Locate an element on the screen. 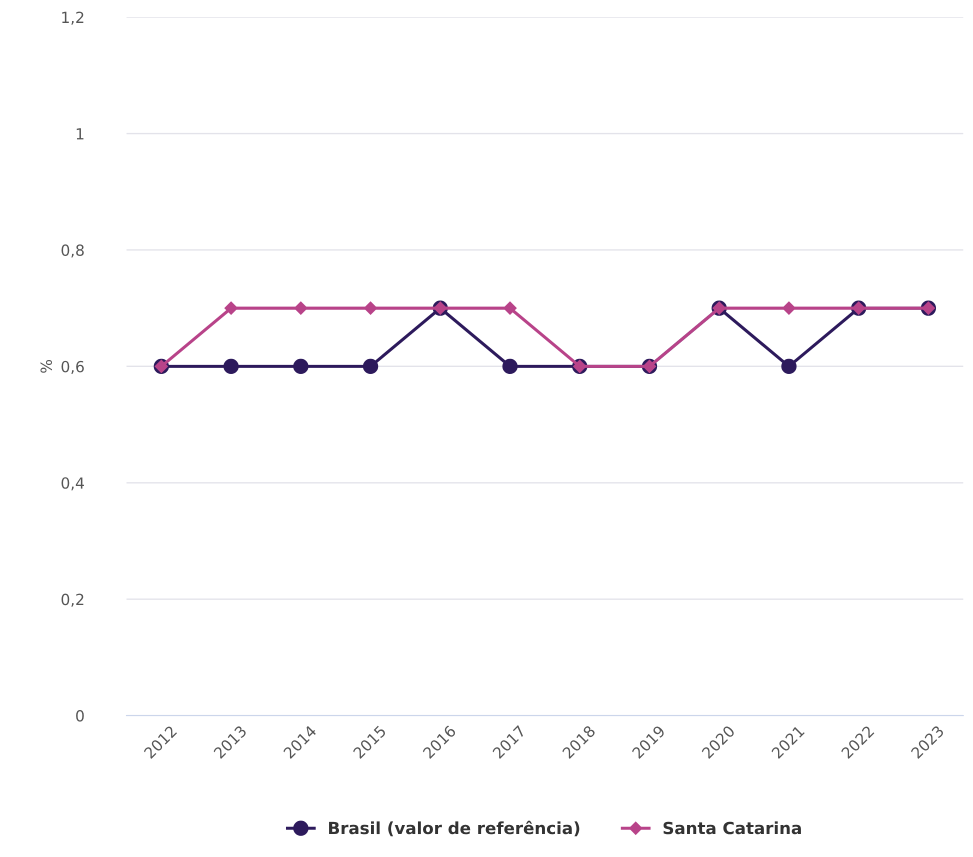  y-tick-label: 0,8 is located at coordinates (73, 251).